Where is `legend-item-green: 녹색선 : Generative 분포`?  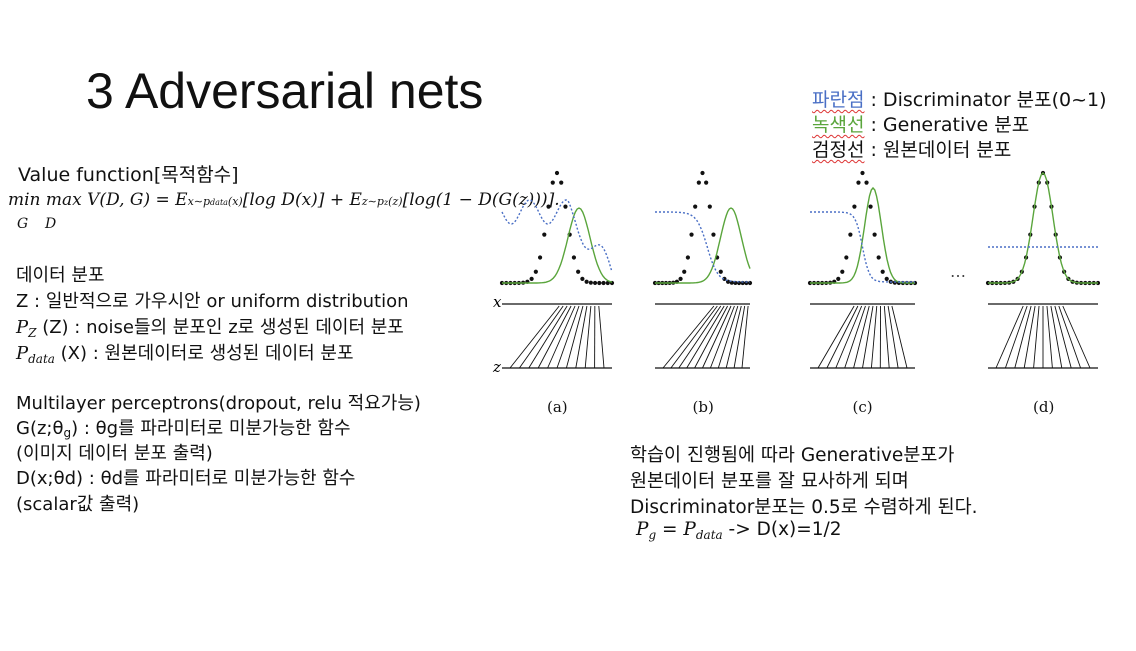 legend-item-green: 녹색선 : Generative 분포 is located at coordinates (920, 123).